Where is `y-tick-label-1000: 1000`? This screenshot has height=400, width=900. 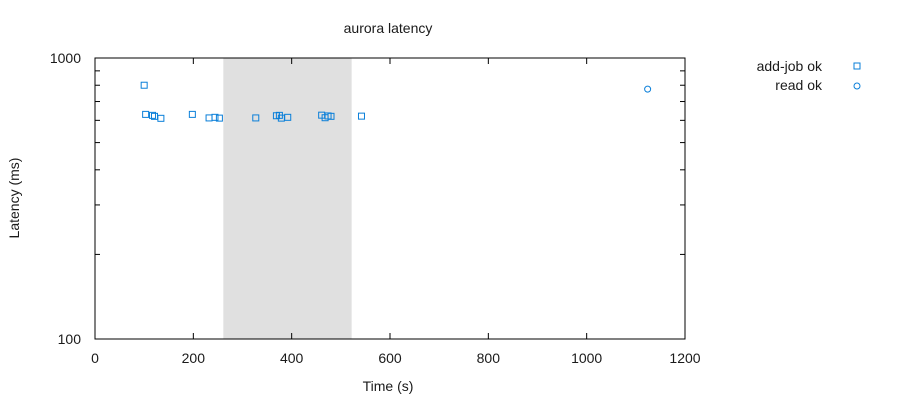 y-tick-label-1000: 1000 is located at coordinates (65, 58).